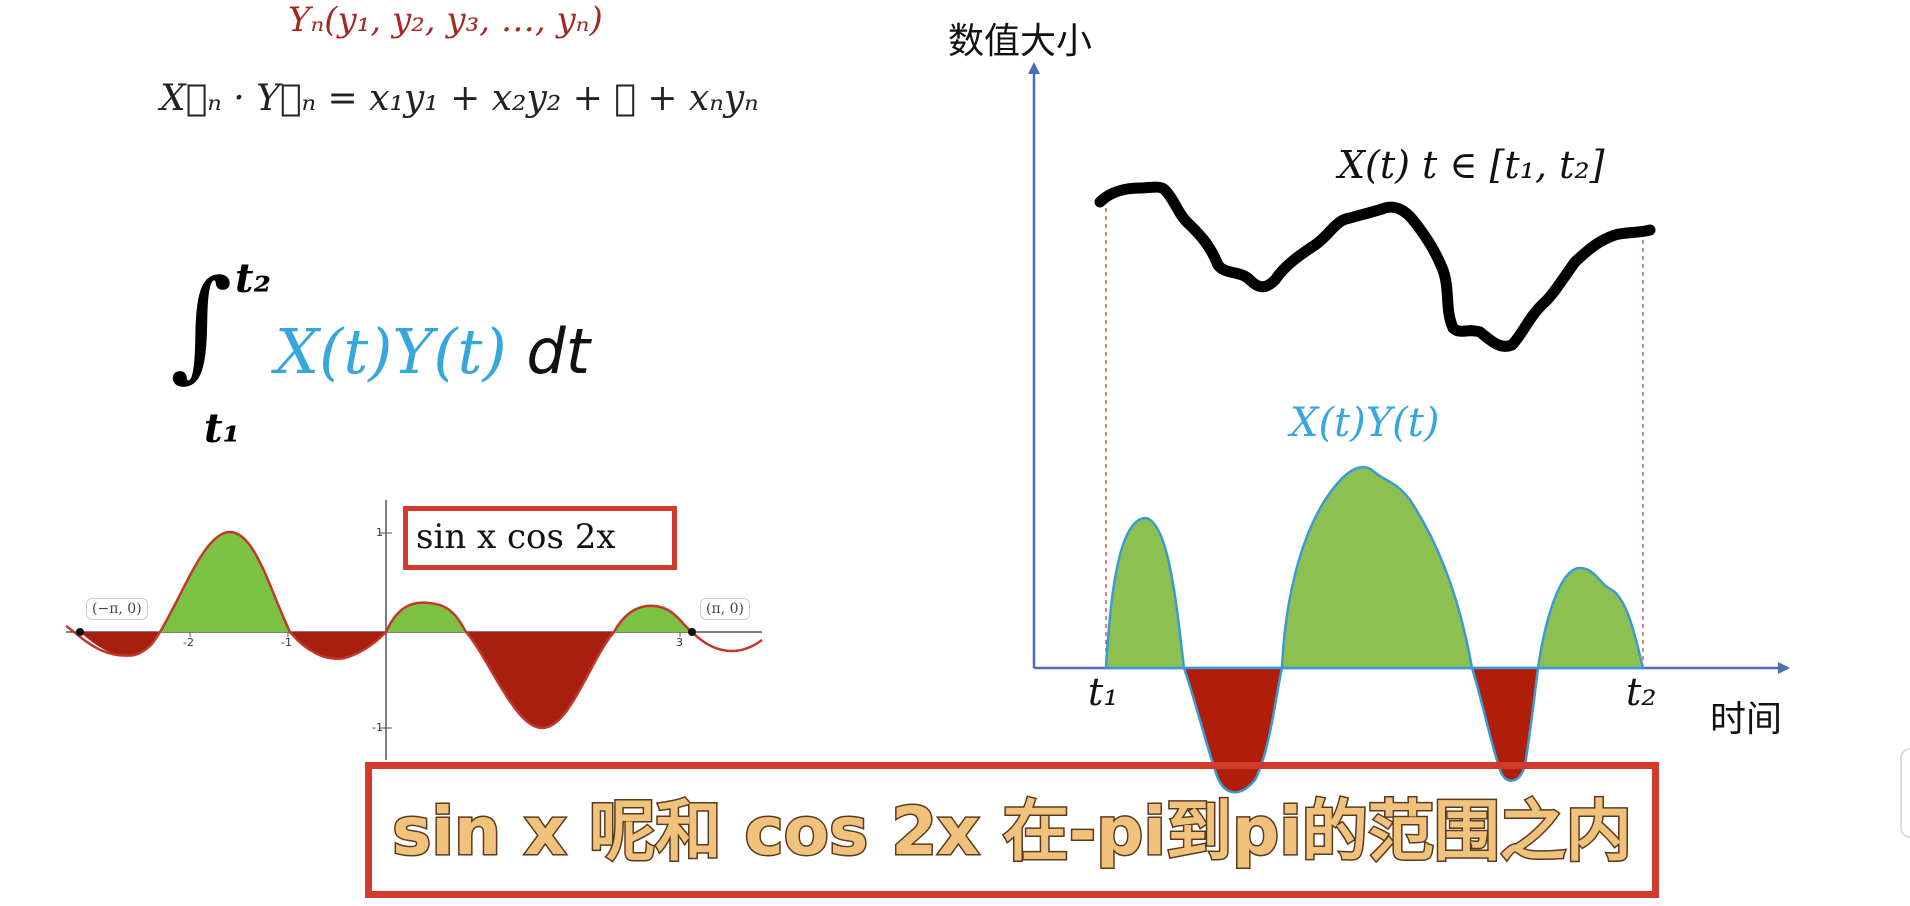 The height and width of the screenshot is (906, 1910). Describe the element at coordinates (379, 532) in the screenshot. I see `left-plot-tick-label-y1: 1` at that location.